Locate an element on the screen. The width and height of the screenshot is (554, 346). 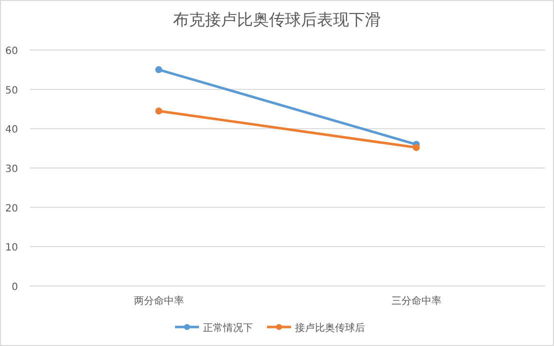
y-tick-label: 60 is located at coordinates (11, 51).